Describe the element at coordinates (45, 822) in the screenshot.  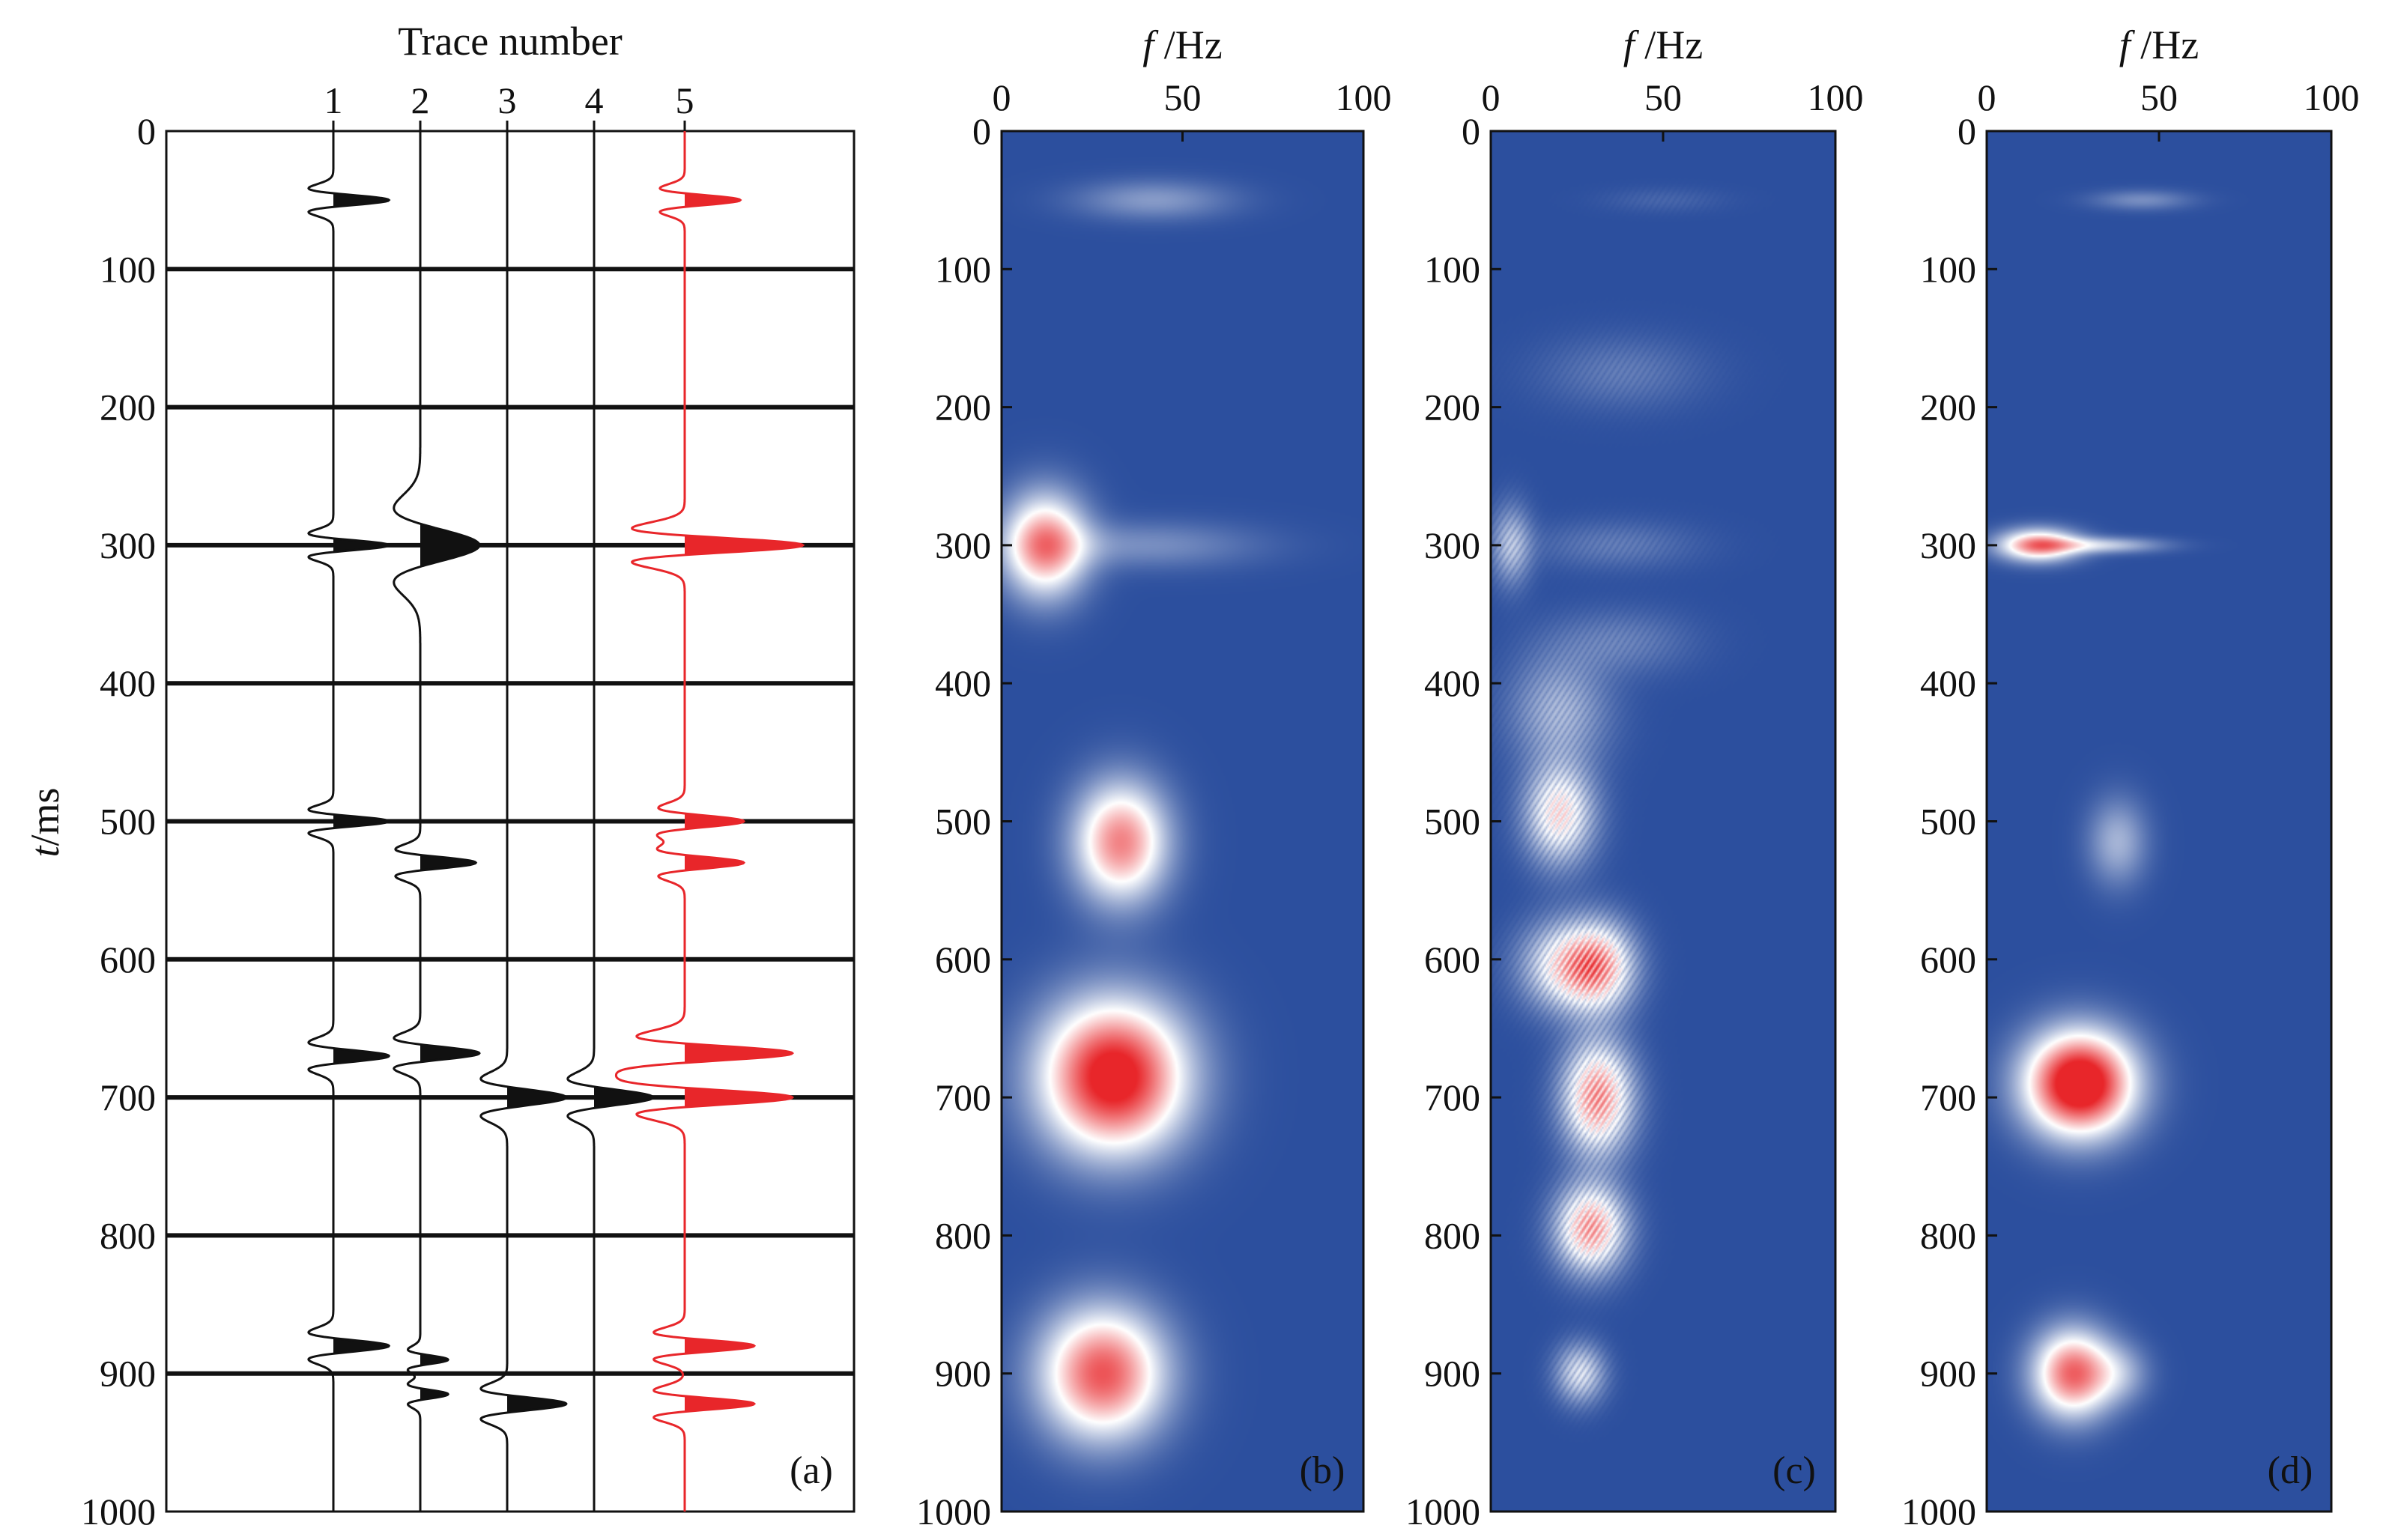
I see `y-axis-title: t/ms` at that location.